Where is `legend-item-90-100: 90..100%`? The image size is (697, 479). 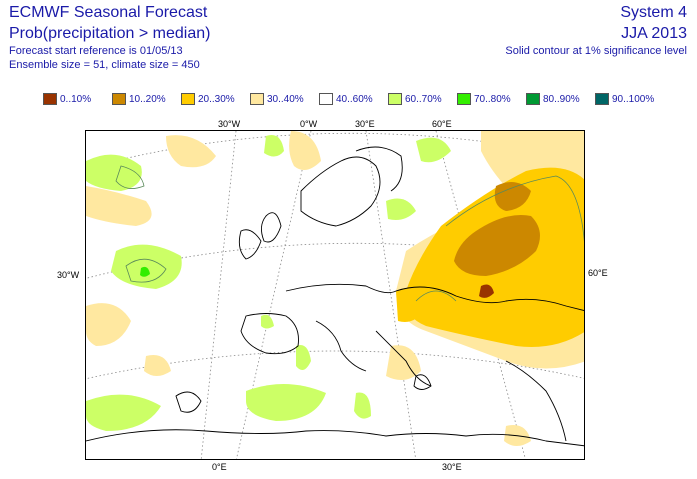 legend-item-90-100: 90..100% is located at coordinates (629, 99).